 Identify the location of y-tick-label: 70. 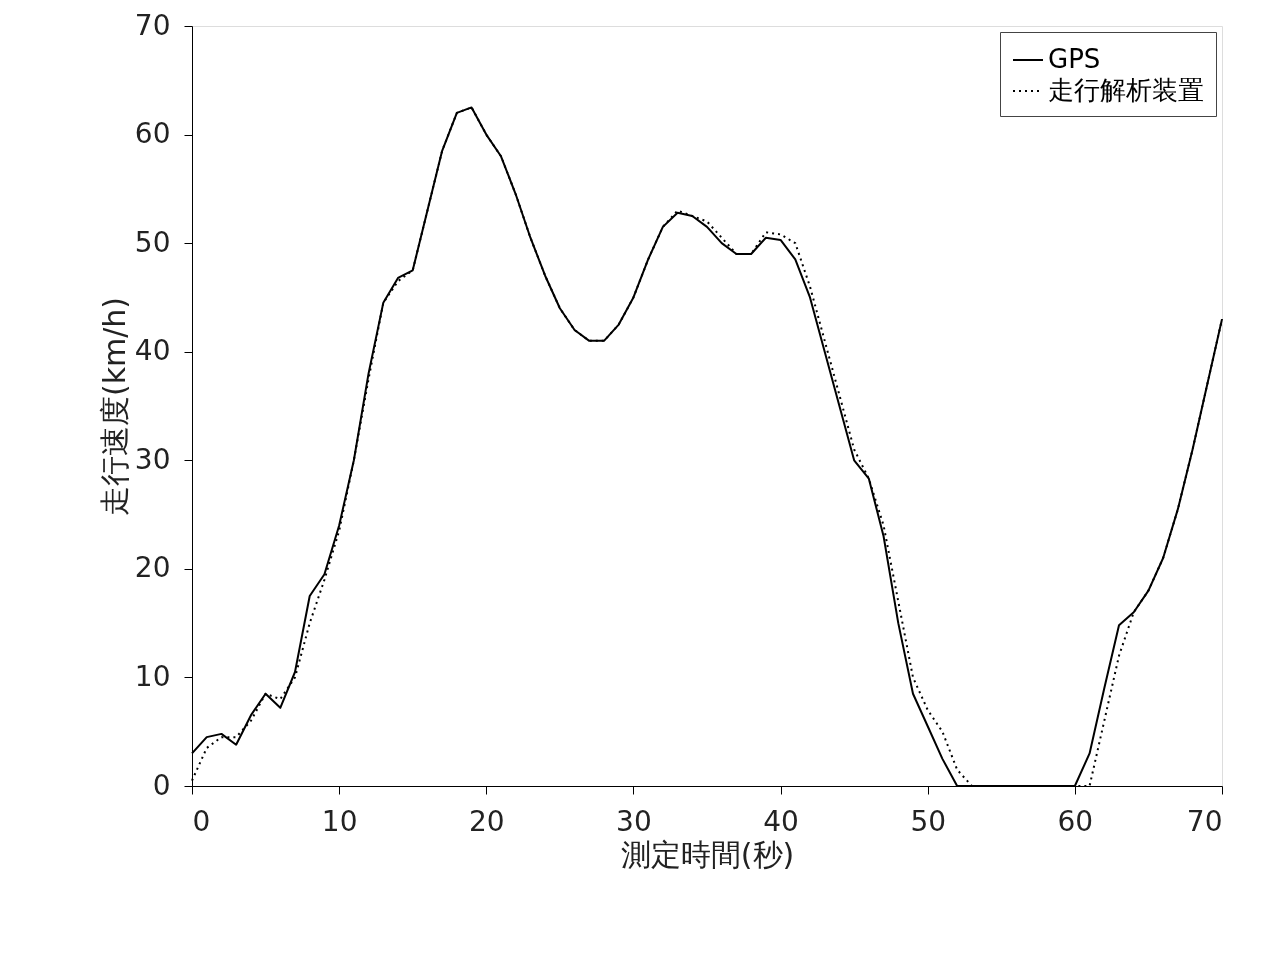
(152, 25).